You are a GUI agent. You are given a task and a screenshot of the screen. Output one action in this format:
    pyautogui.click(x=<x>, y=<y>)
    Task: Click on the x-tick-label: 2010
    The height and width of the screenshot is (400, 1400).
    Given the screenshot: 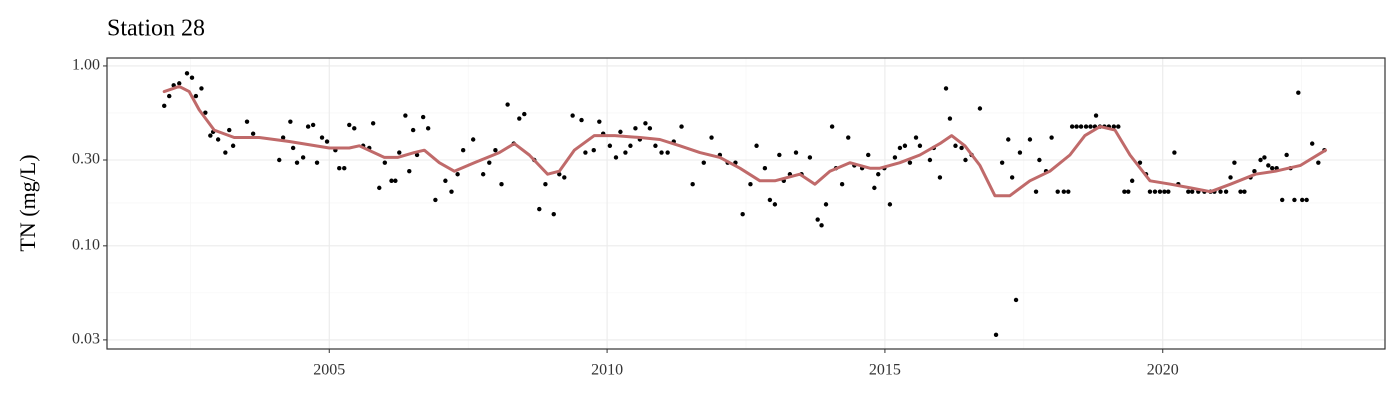 What is the action you would take?
    pyautogui.click(x=607, y=370)
    